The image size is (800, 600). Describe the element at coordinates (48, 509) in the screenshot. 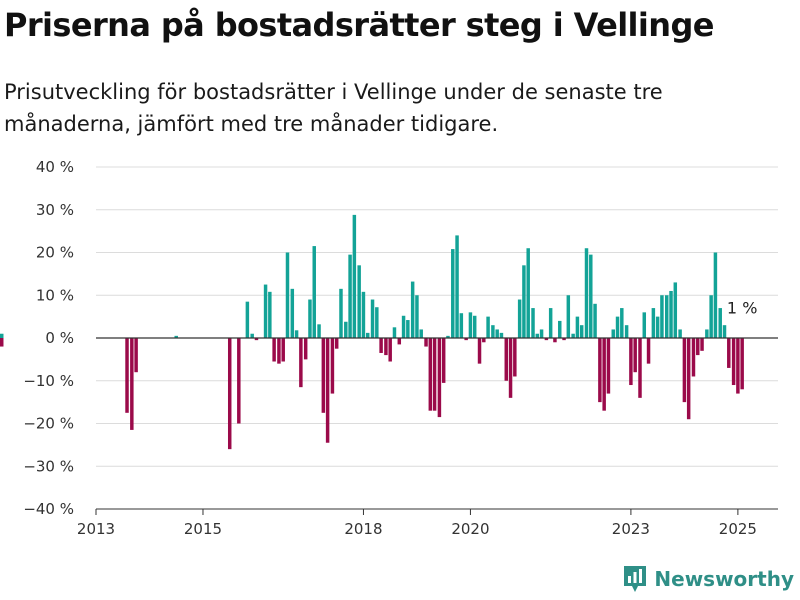

I see `y-tick-label: −40 %` at that location.